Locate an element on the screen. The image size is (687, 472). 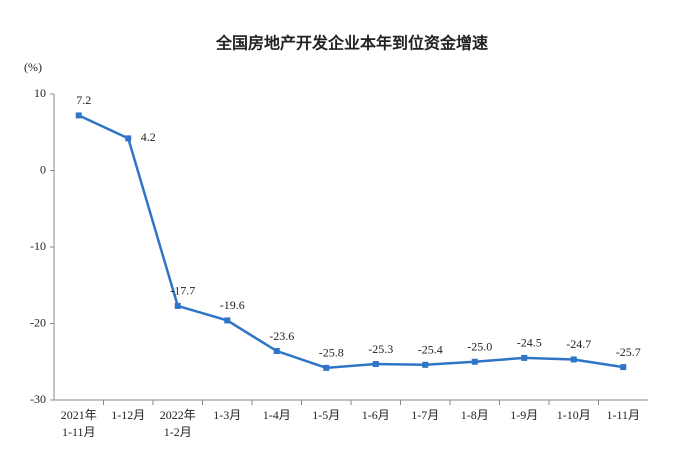
data-label: -24.7 is located at coordinates (578, 344).